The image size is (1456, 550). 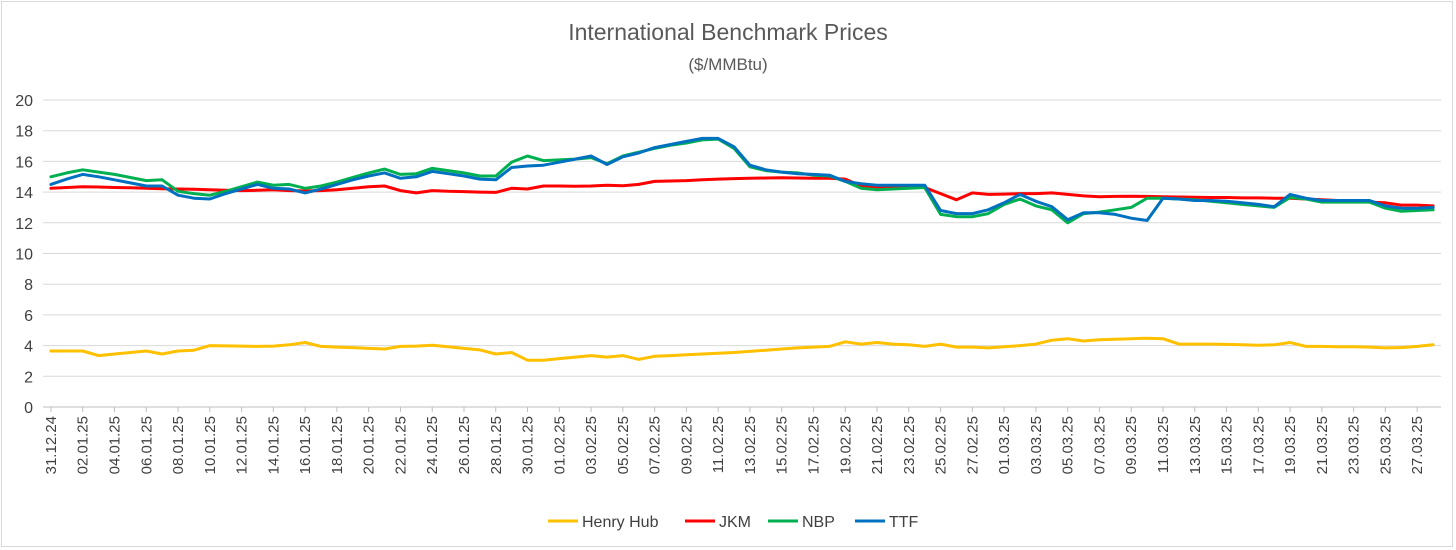 I want to click on x-tick-label: 01.02.25, so click(x=559, y=445).